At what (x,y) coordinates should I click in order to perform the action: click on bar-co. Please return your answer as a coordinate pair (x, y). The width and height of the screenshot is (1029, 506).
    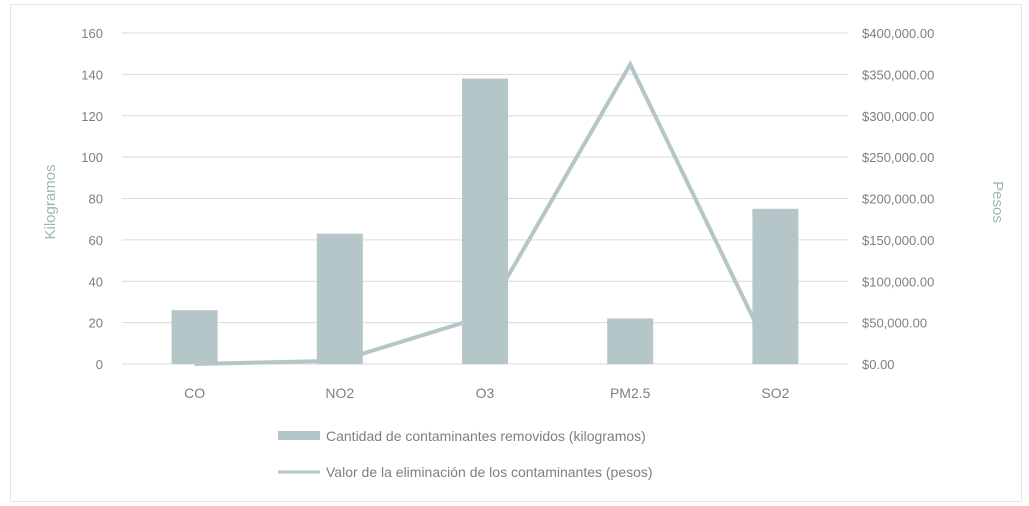
    Looking at the image, I should click on (194, 337).